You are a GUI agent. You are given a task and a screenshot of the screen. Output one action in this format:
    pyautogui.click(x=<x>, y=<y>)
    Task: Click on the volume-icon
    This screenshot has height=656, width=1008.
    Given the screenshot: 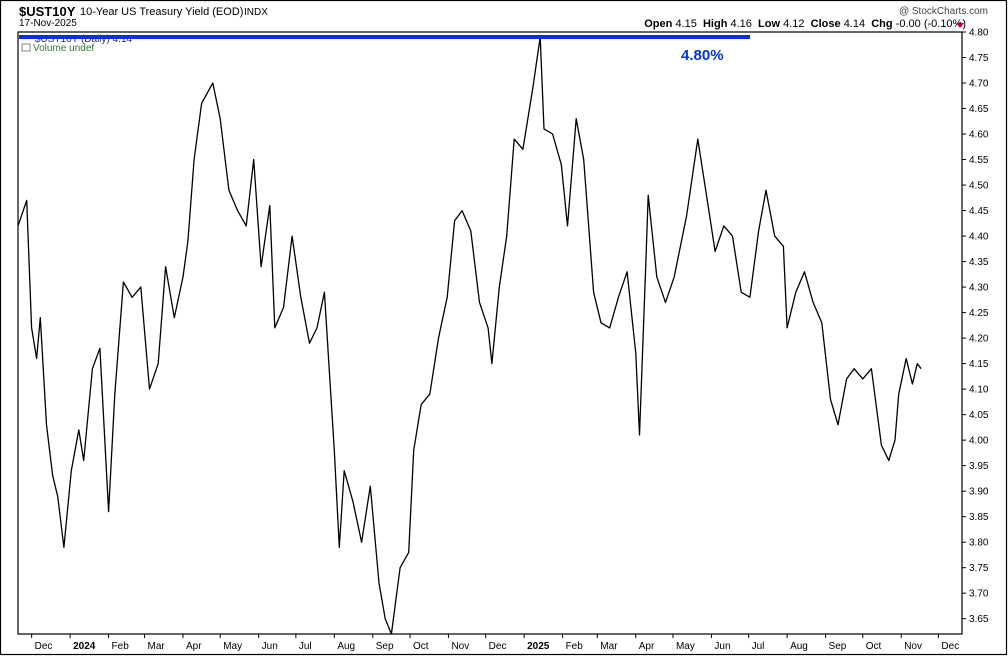 What is the action you would take?
    pyautogui.click(x=26, y=47)
    